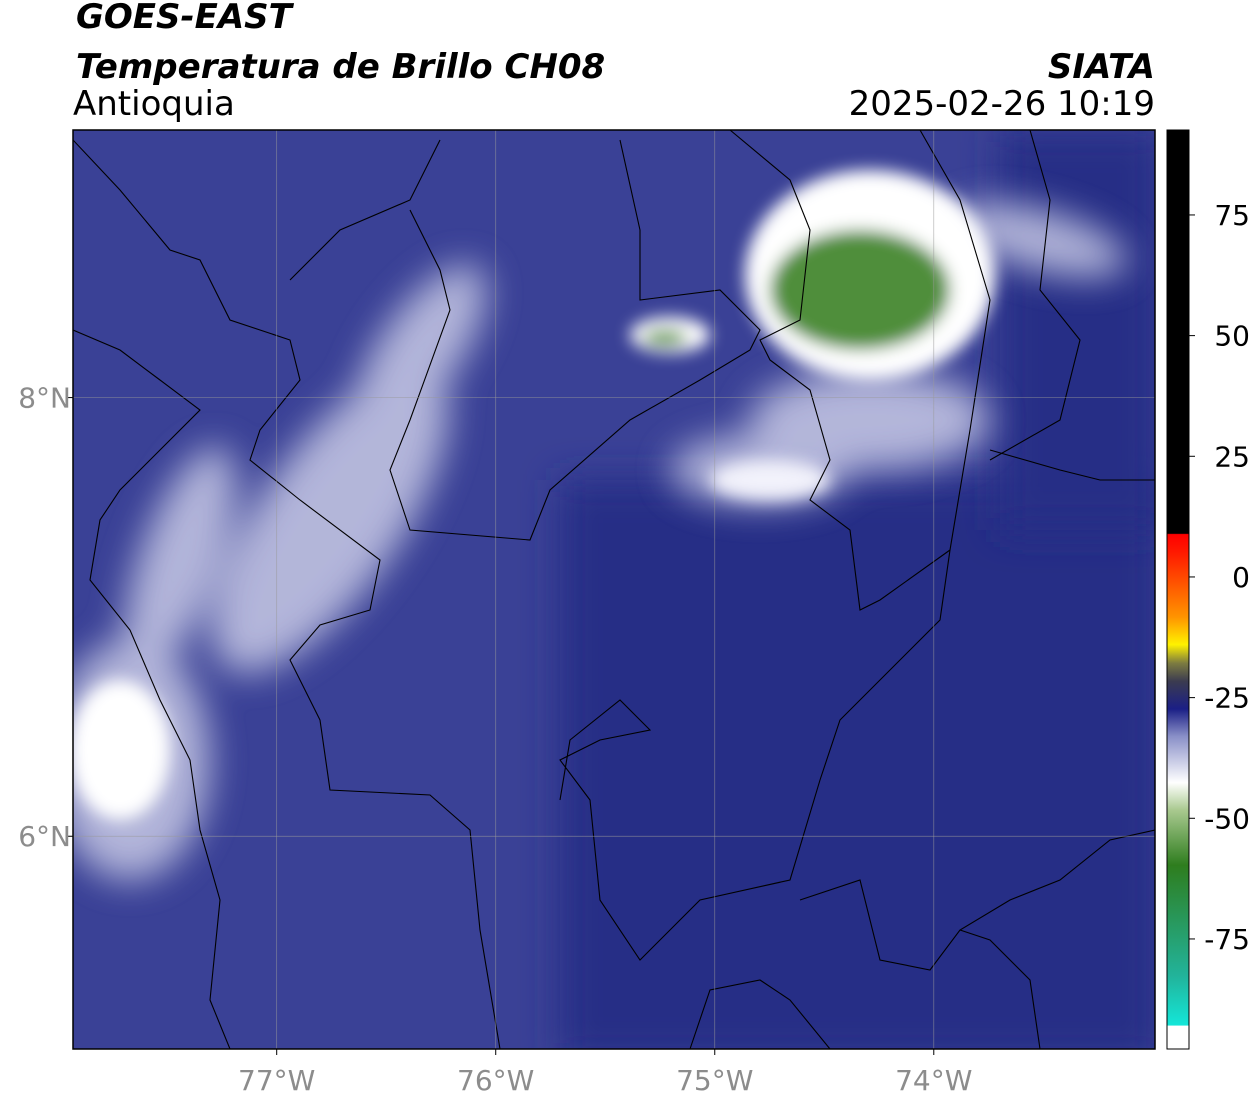 This screenshot has width=1252, height=1099. I want to click on region: Antioquia, so click(154, 104).